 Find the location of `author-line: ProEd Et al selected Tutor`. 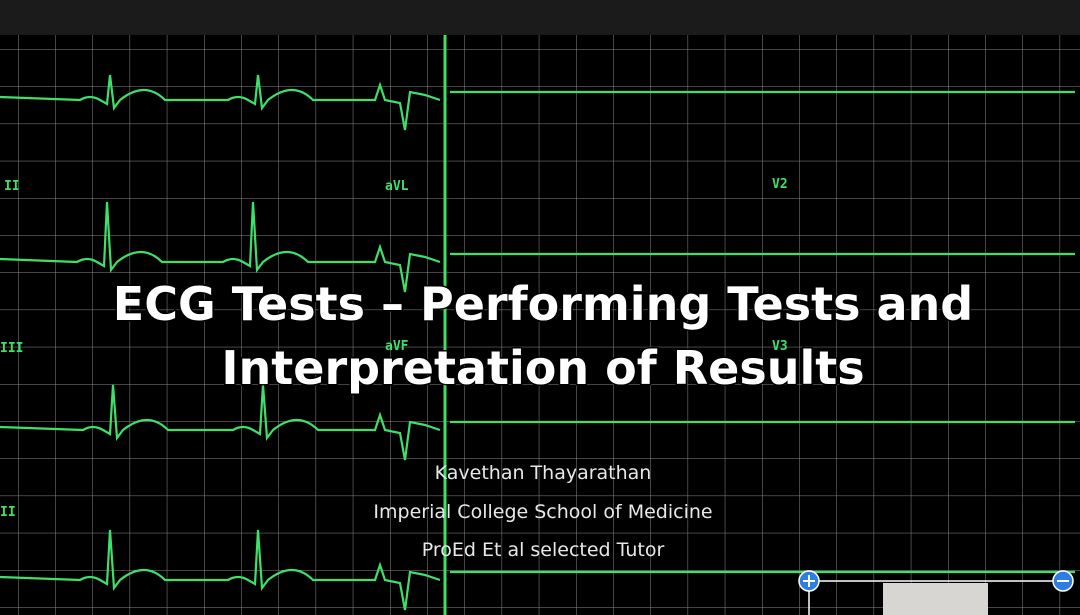

author-line: ProEd Et al selected Tutor is located at coordinates (543, 550).